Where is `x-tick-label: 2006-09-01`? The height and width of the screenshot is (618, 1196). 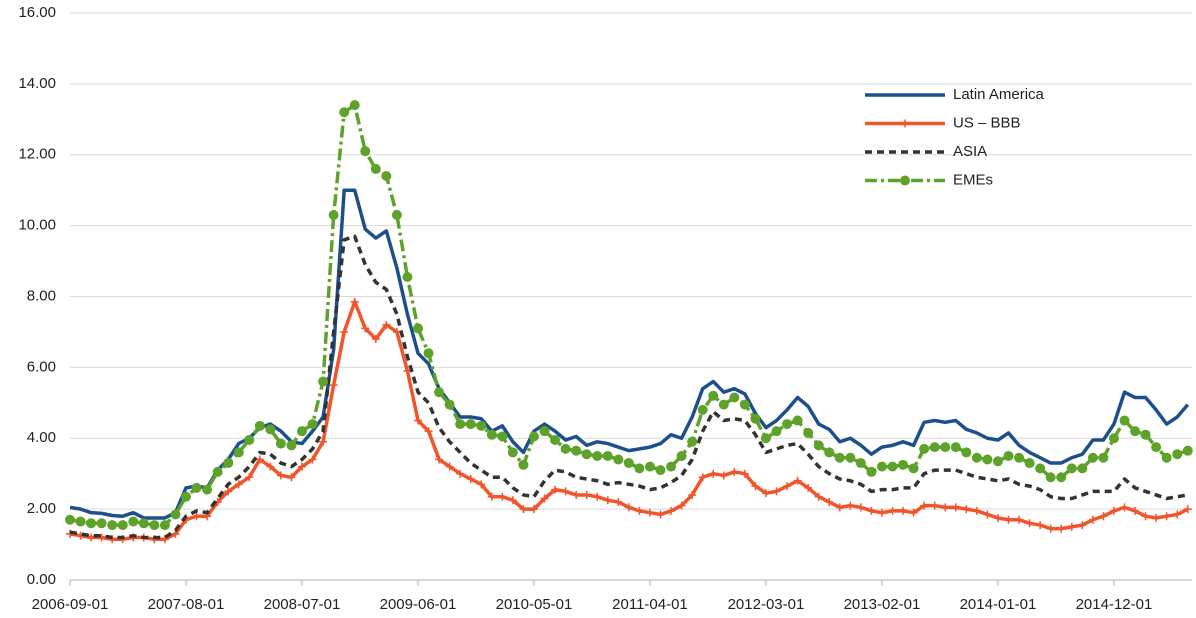
x-tick-label: 2006-09-01 is located at coordinates (70, 604).